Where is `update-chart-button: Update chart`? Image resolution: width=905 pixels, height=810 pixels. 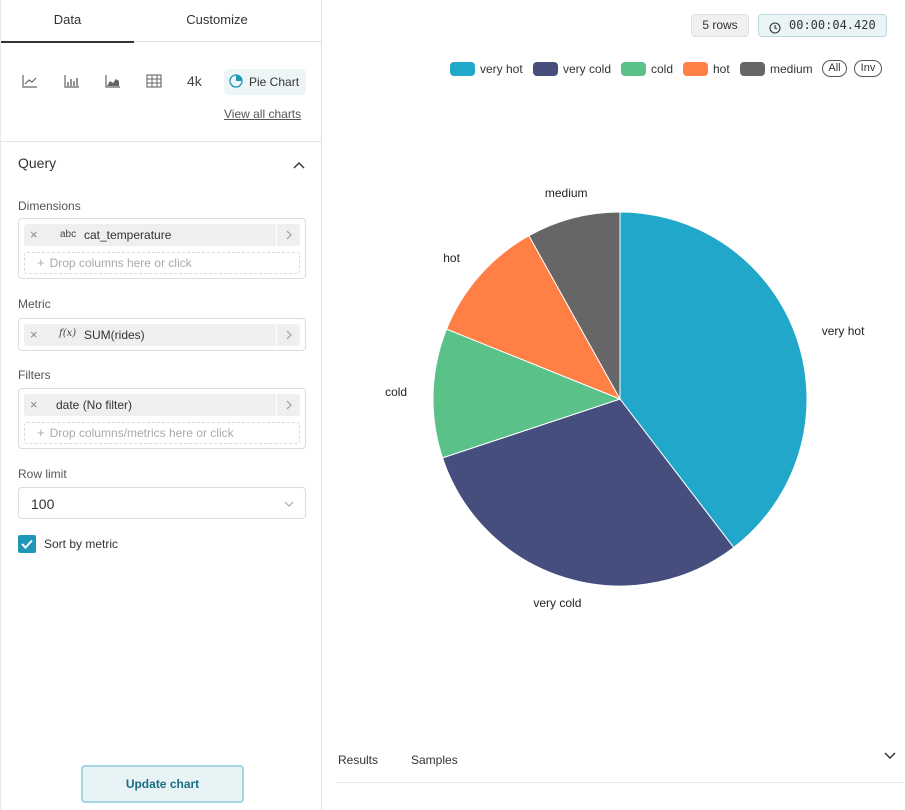 update-chart-button: Update chart is located at coordinates (162, 784).